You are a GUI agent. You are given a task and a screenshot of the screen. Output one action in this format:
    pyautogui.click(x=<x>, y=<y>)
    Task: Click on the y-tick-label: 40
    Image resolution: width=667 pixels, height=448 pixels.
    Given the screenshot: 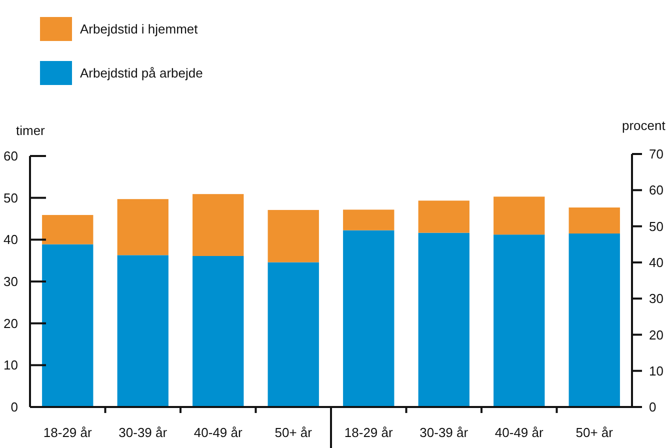 What is the action you would take?
    pyautogui.click(x=11, y=240)
    